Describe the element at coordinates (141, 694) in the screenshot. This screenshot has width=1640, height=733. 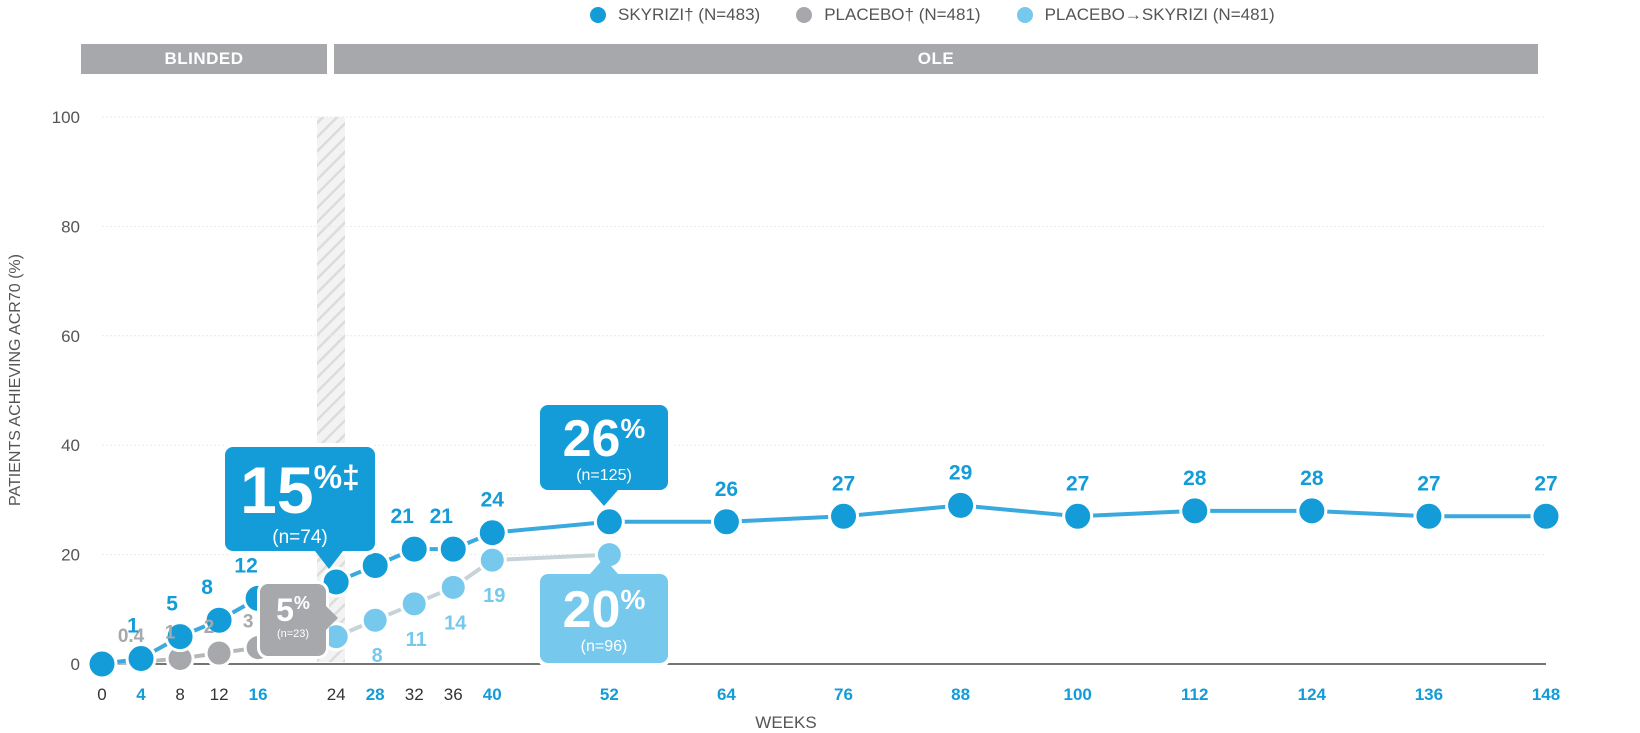
I see `x-tick-label-4: 4` at that location.